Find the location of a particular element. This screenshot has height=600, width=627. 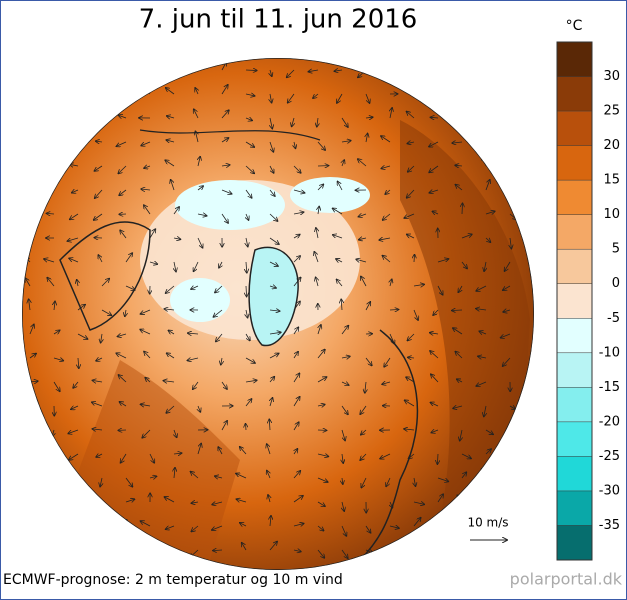

source: polarportal.dk is located at coordinates (566, 579).